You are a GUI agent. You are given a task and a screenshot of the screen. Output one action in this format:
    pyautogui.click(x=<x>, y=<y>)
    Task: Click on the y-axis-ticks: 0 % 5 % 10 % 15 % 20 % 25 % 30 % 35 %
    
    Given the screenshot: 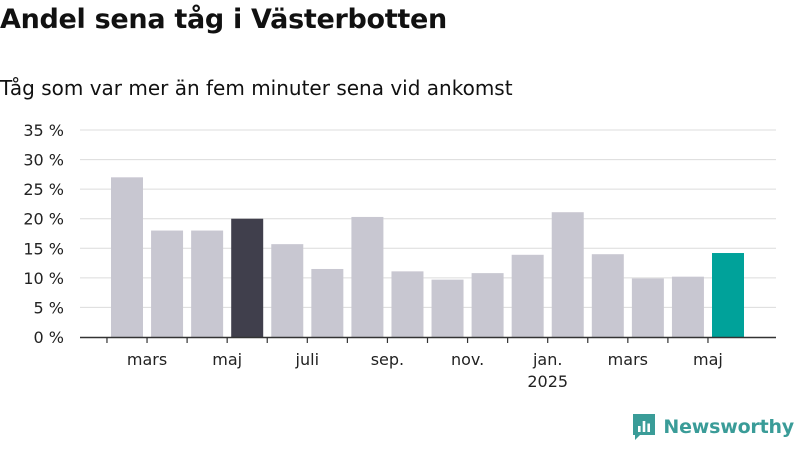 What is the action you would take?
    pyautogui.click(x=43, y=234)
    